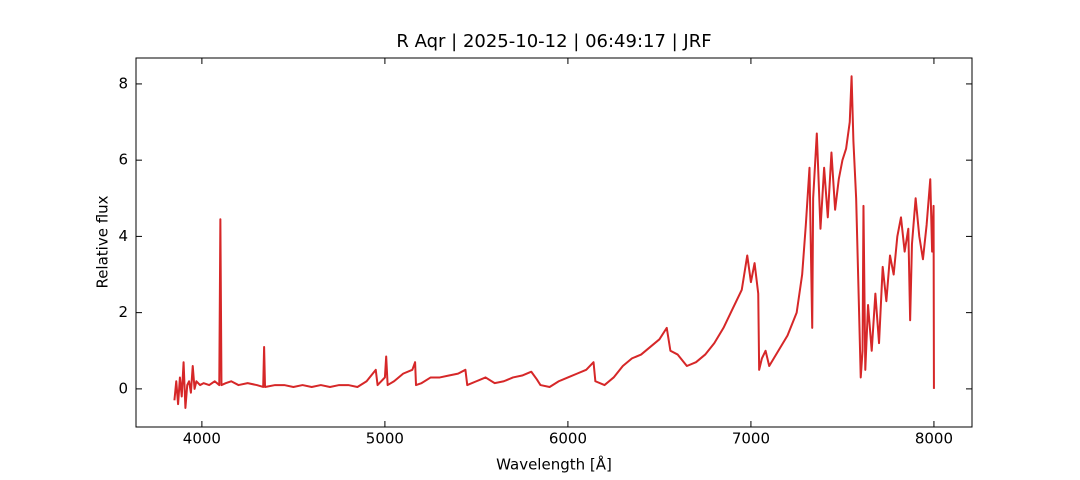 The width and height of the screenshot is (1080, 480). Describe the element at coordinates (934, 439) in the screenshot. I see `x-tick-label: 8000` at that location.